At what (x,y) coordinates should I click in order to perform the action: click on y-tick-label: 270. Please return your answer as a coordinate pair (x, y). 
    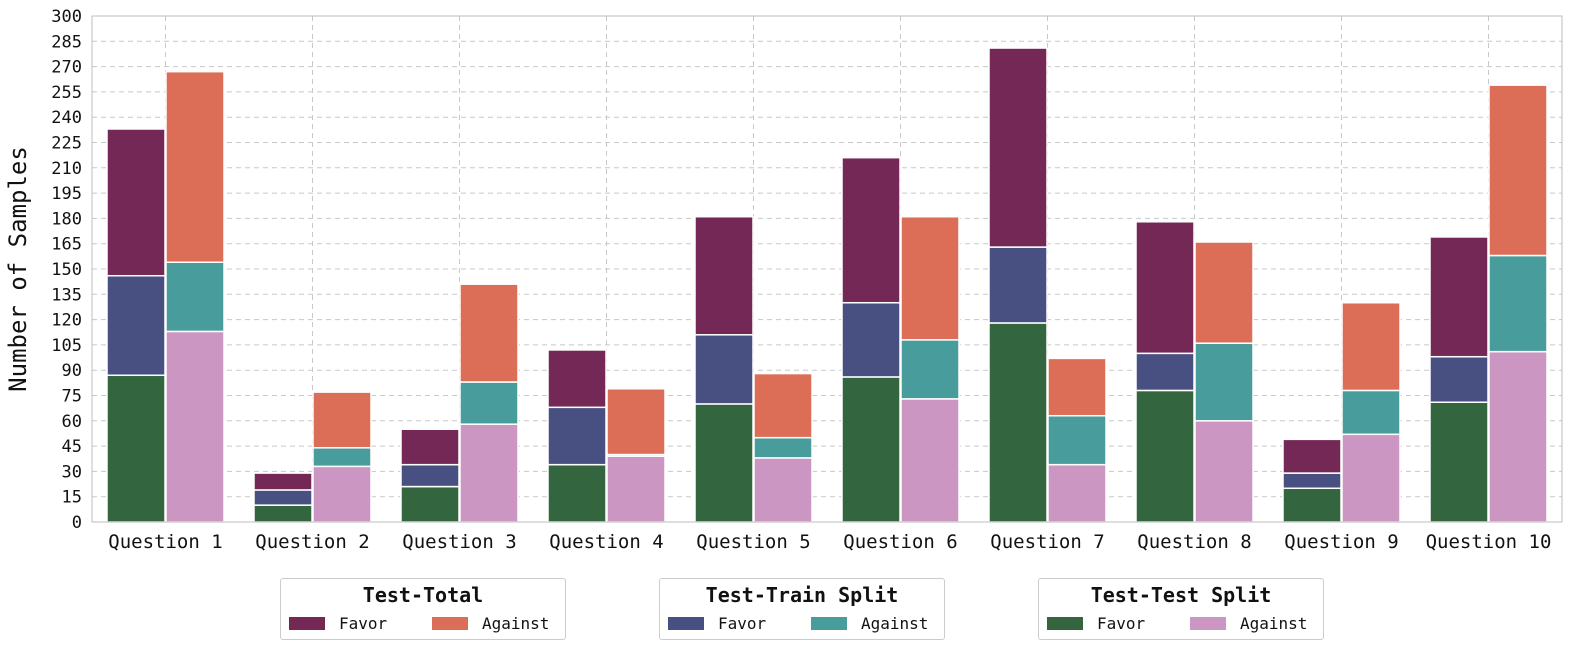
    Looking at the image, I should click on (66, 68).